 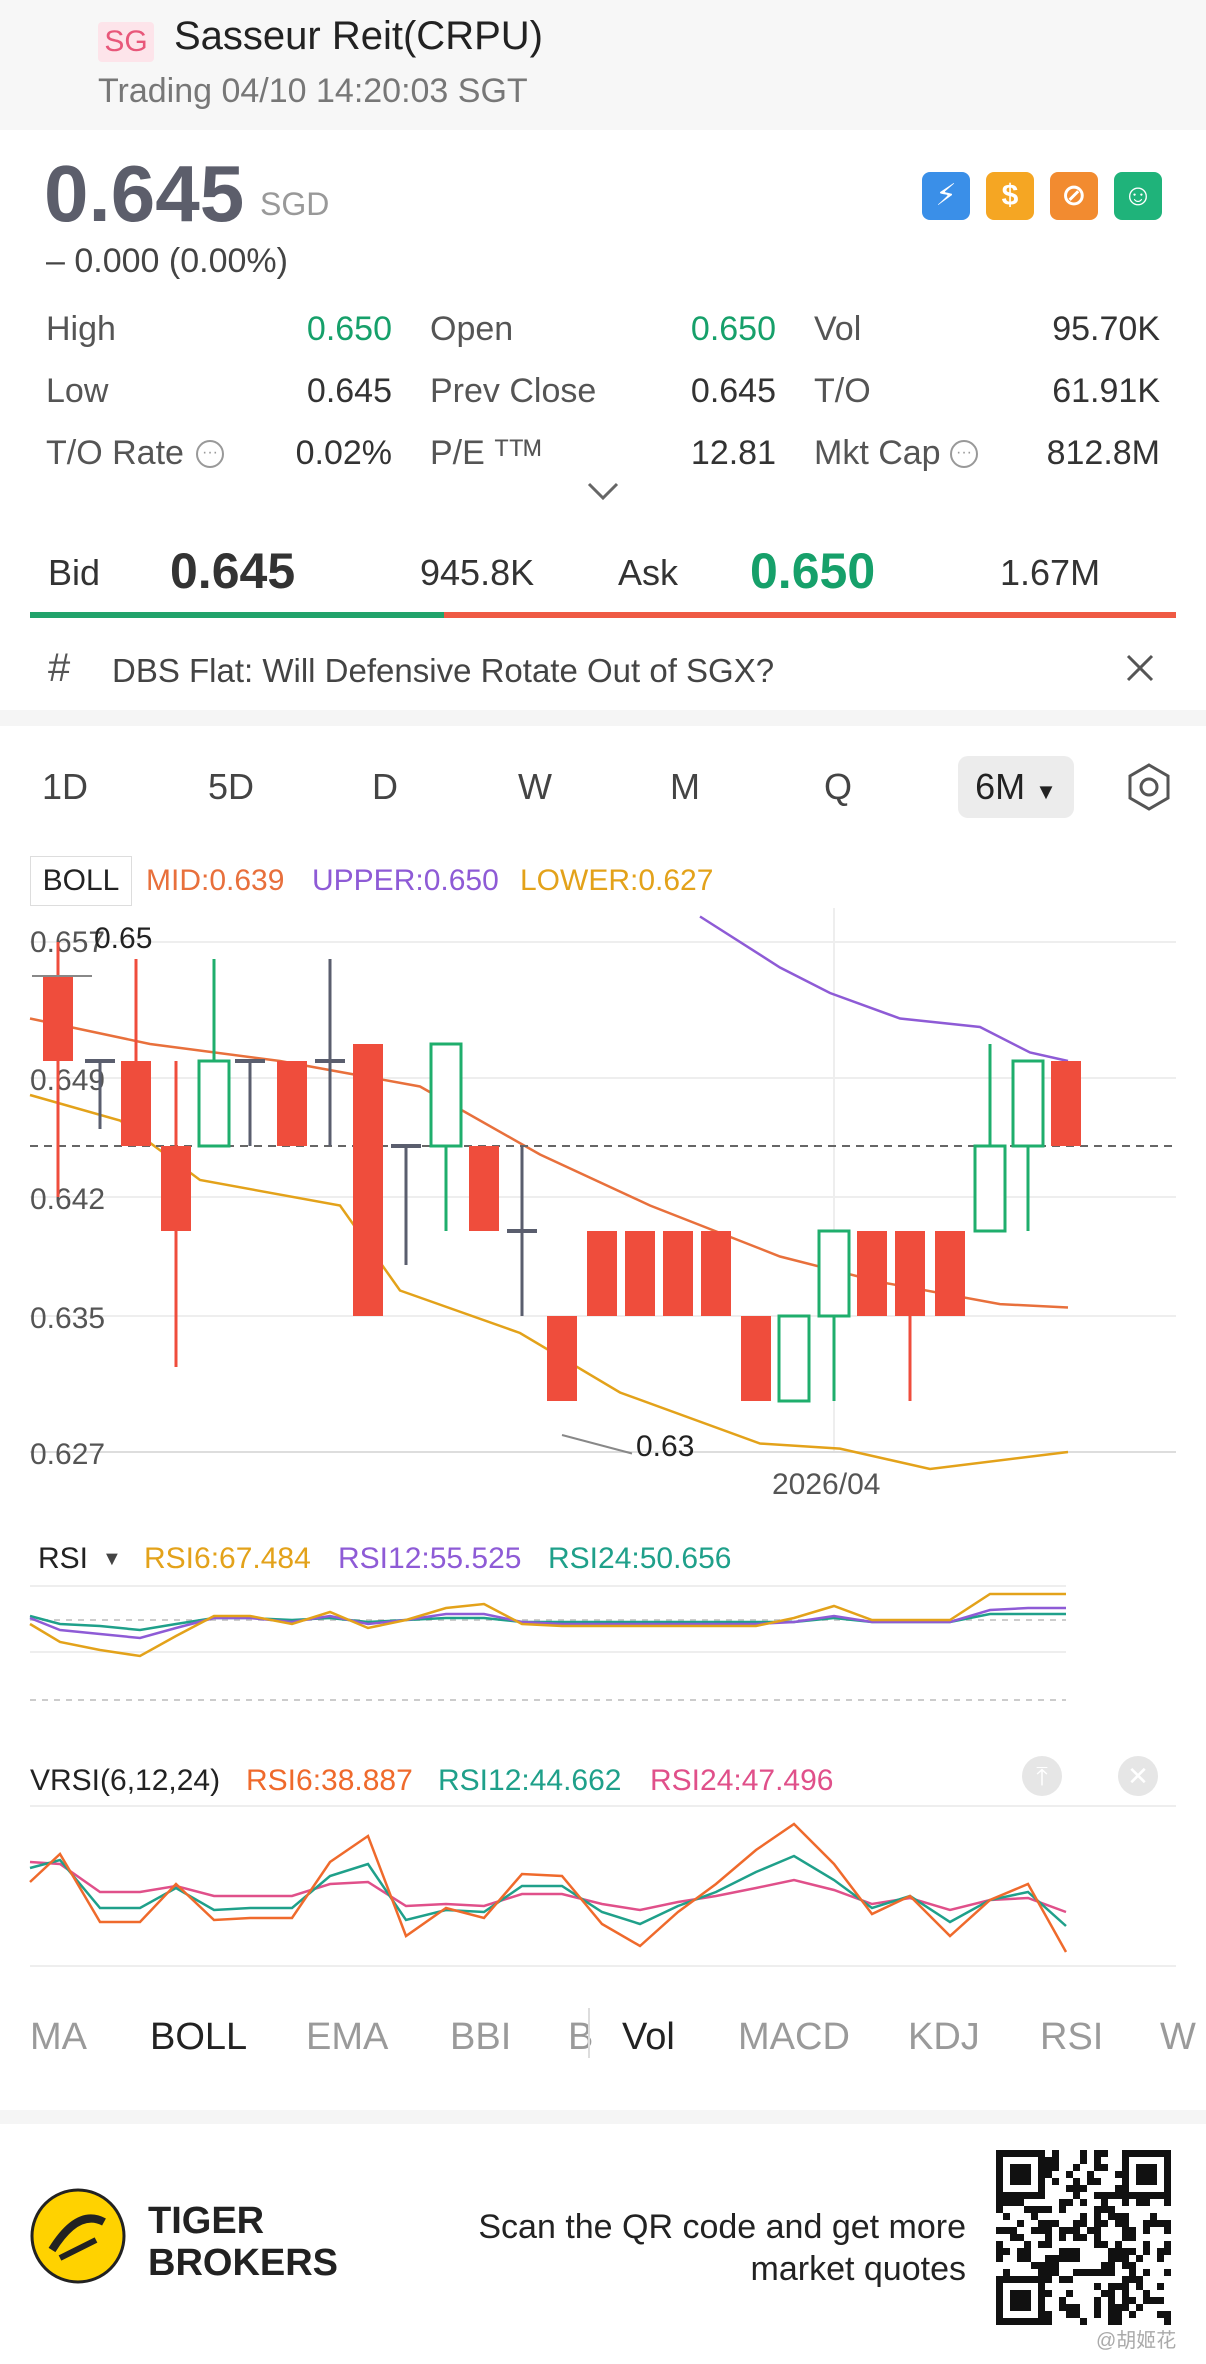 I want to click on expand-chevron-icon, so click(x=603, y=492).